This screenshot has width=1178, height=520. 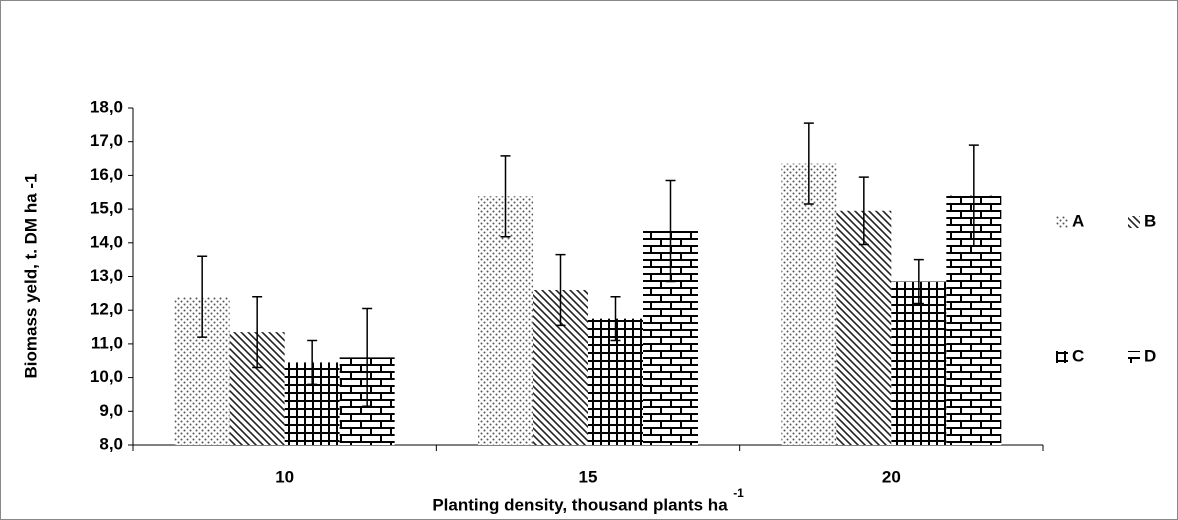 What do you see at coordinates (106, 140) in the screenshot?
I see `y-tick-label: 17,0` at bounding box center [106, 140].